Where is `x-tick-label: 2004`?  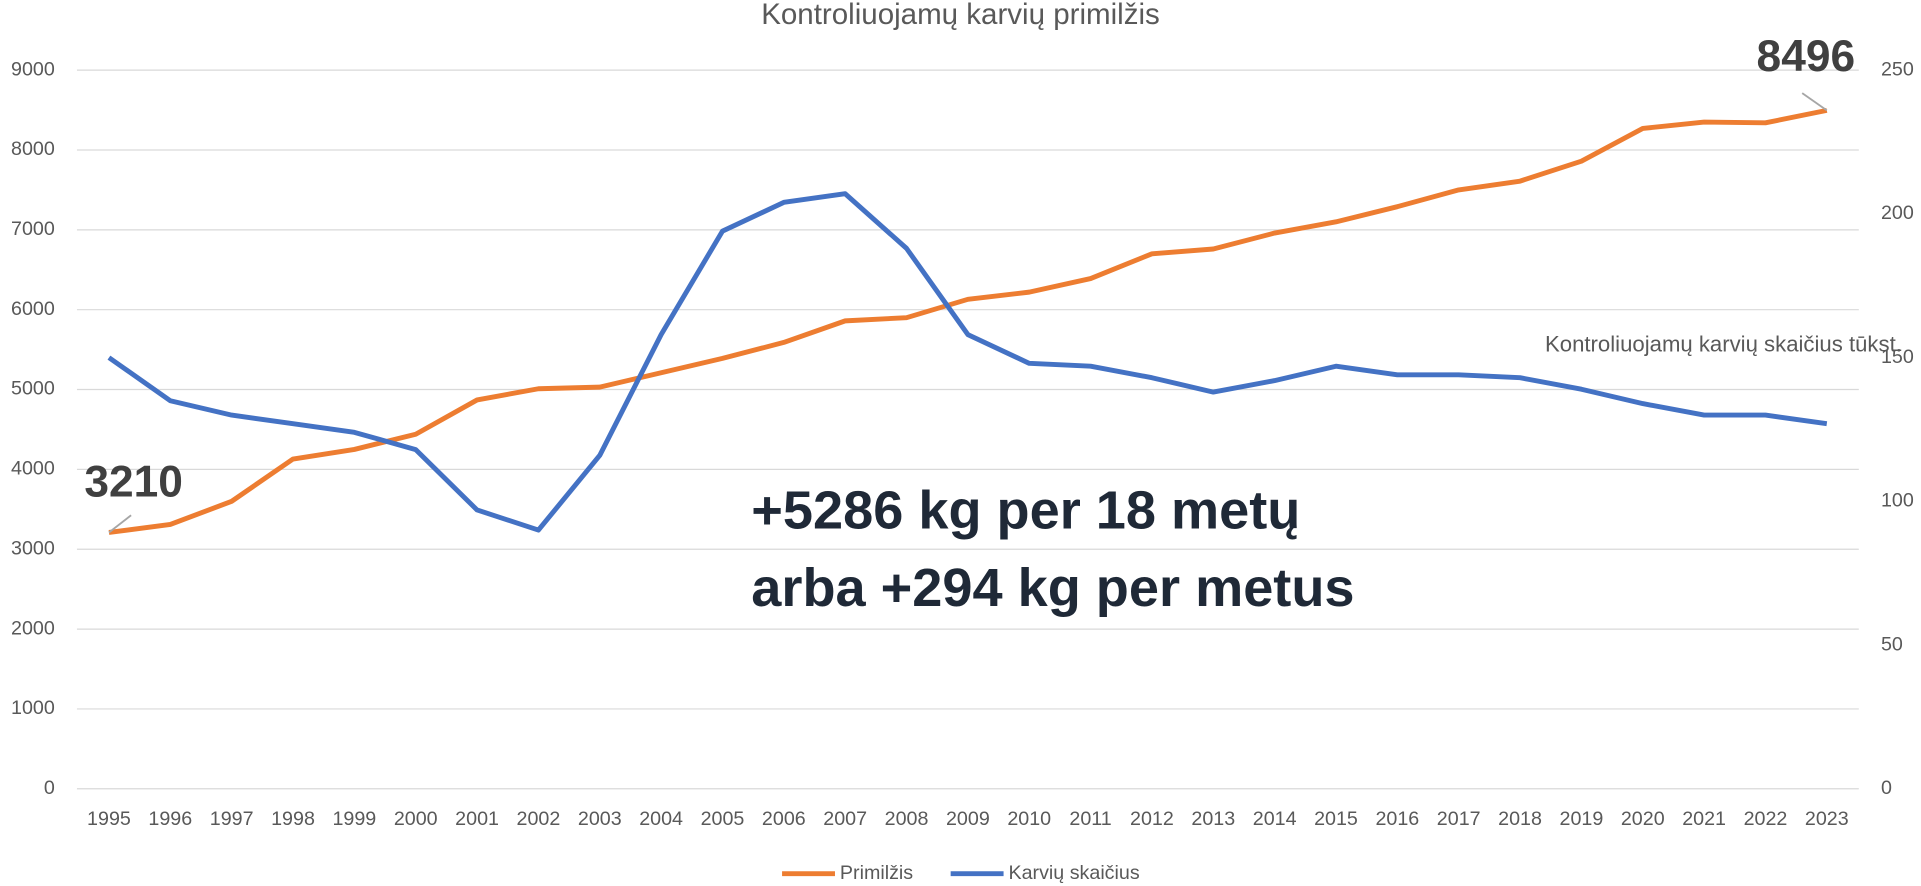 x-tick-label: 2004 is located at coordinates (661, 819).